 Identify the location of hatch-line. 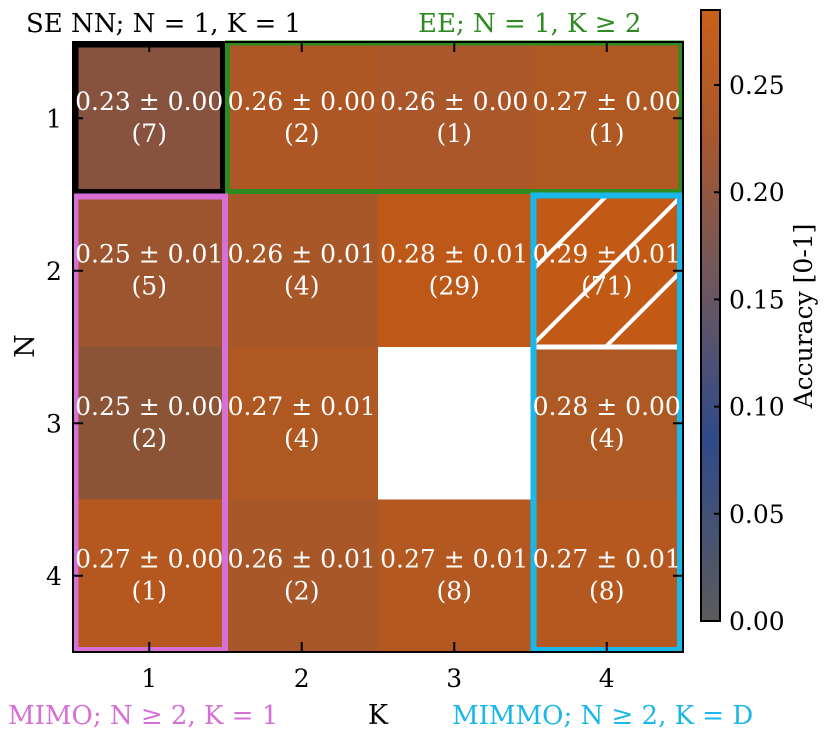
(606, 270).